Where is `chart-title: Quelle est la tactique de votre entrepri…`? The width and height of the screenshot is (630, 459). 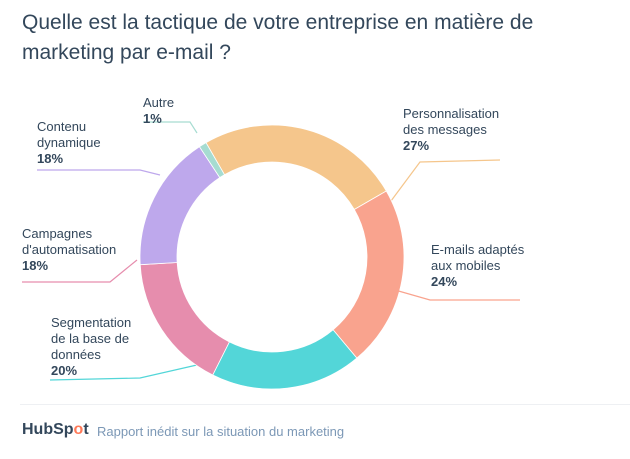
chart-title: Quelle est la tactique de votre entrepri… is located at coordinates (278, 37).